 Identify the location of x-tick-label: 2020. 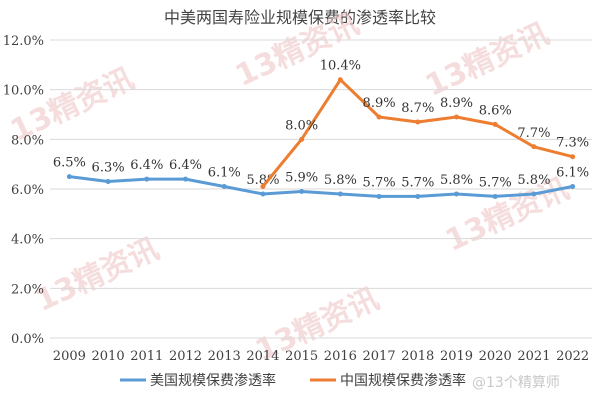
(495, 356).